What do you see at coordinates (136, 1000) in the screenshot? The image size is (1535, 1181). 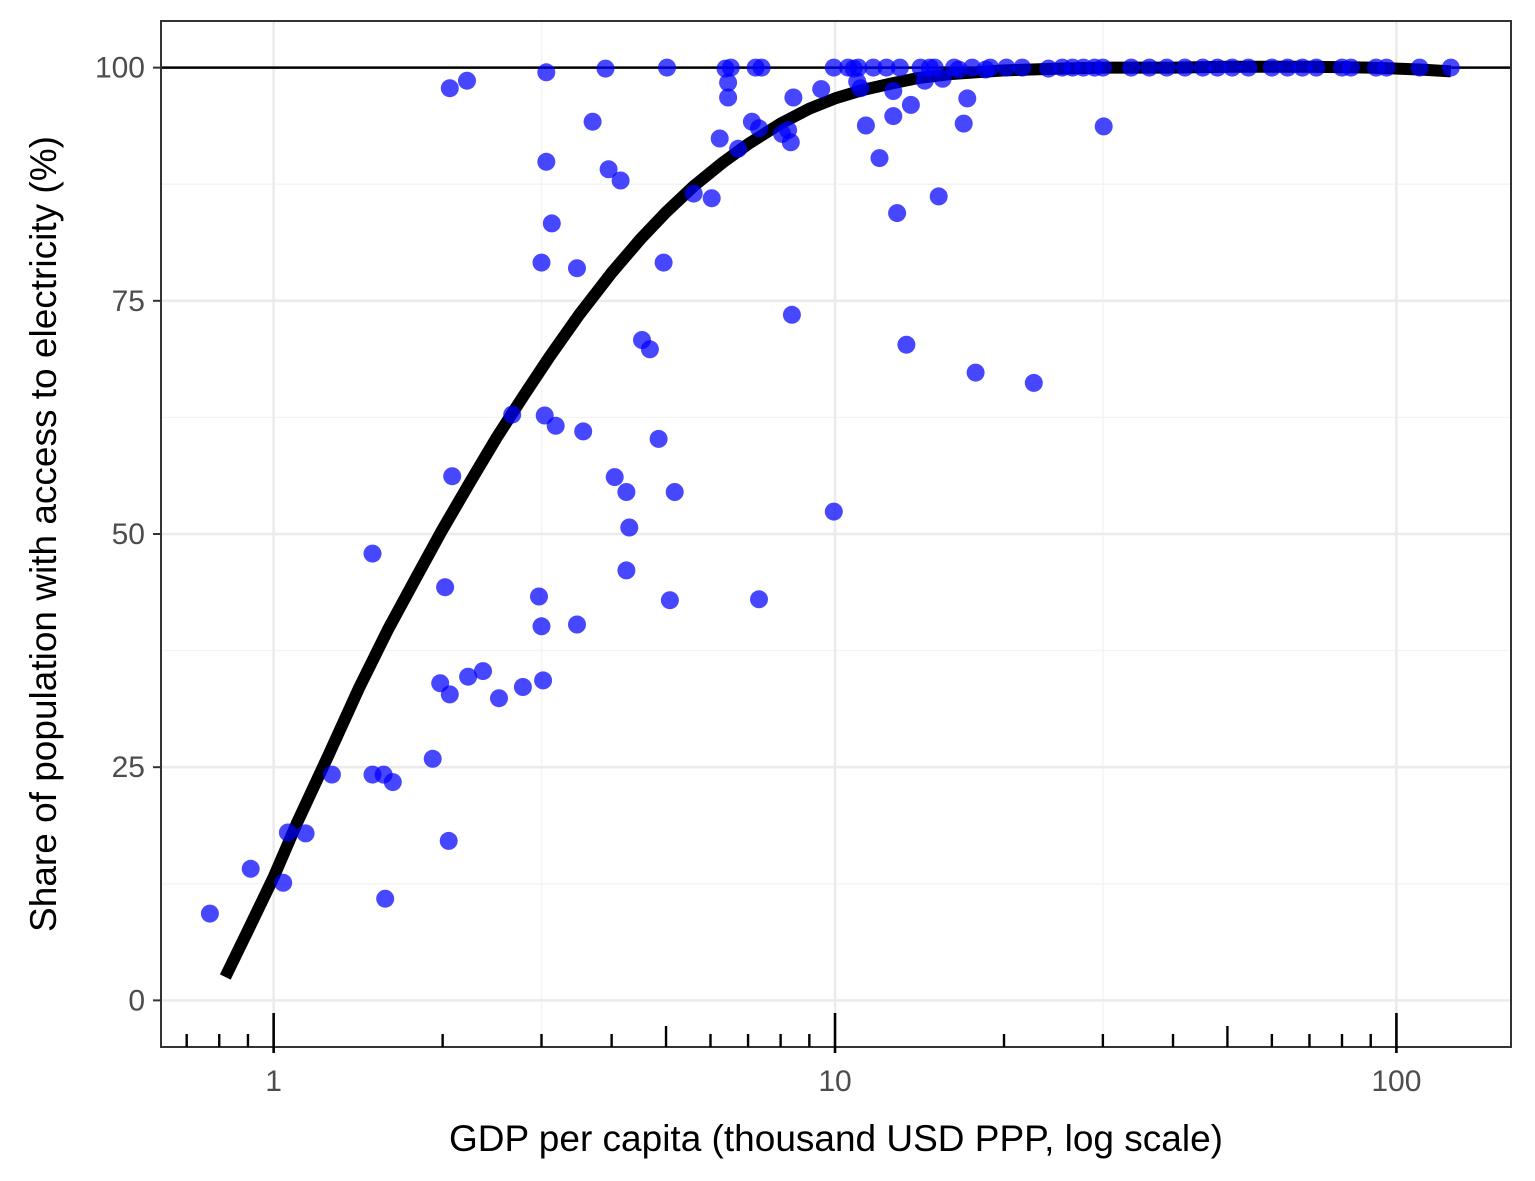 I see `y-tick-label: 0` at bounding box center [136, 1000].